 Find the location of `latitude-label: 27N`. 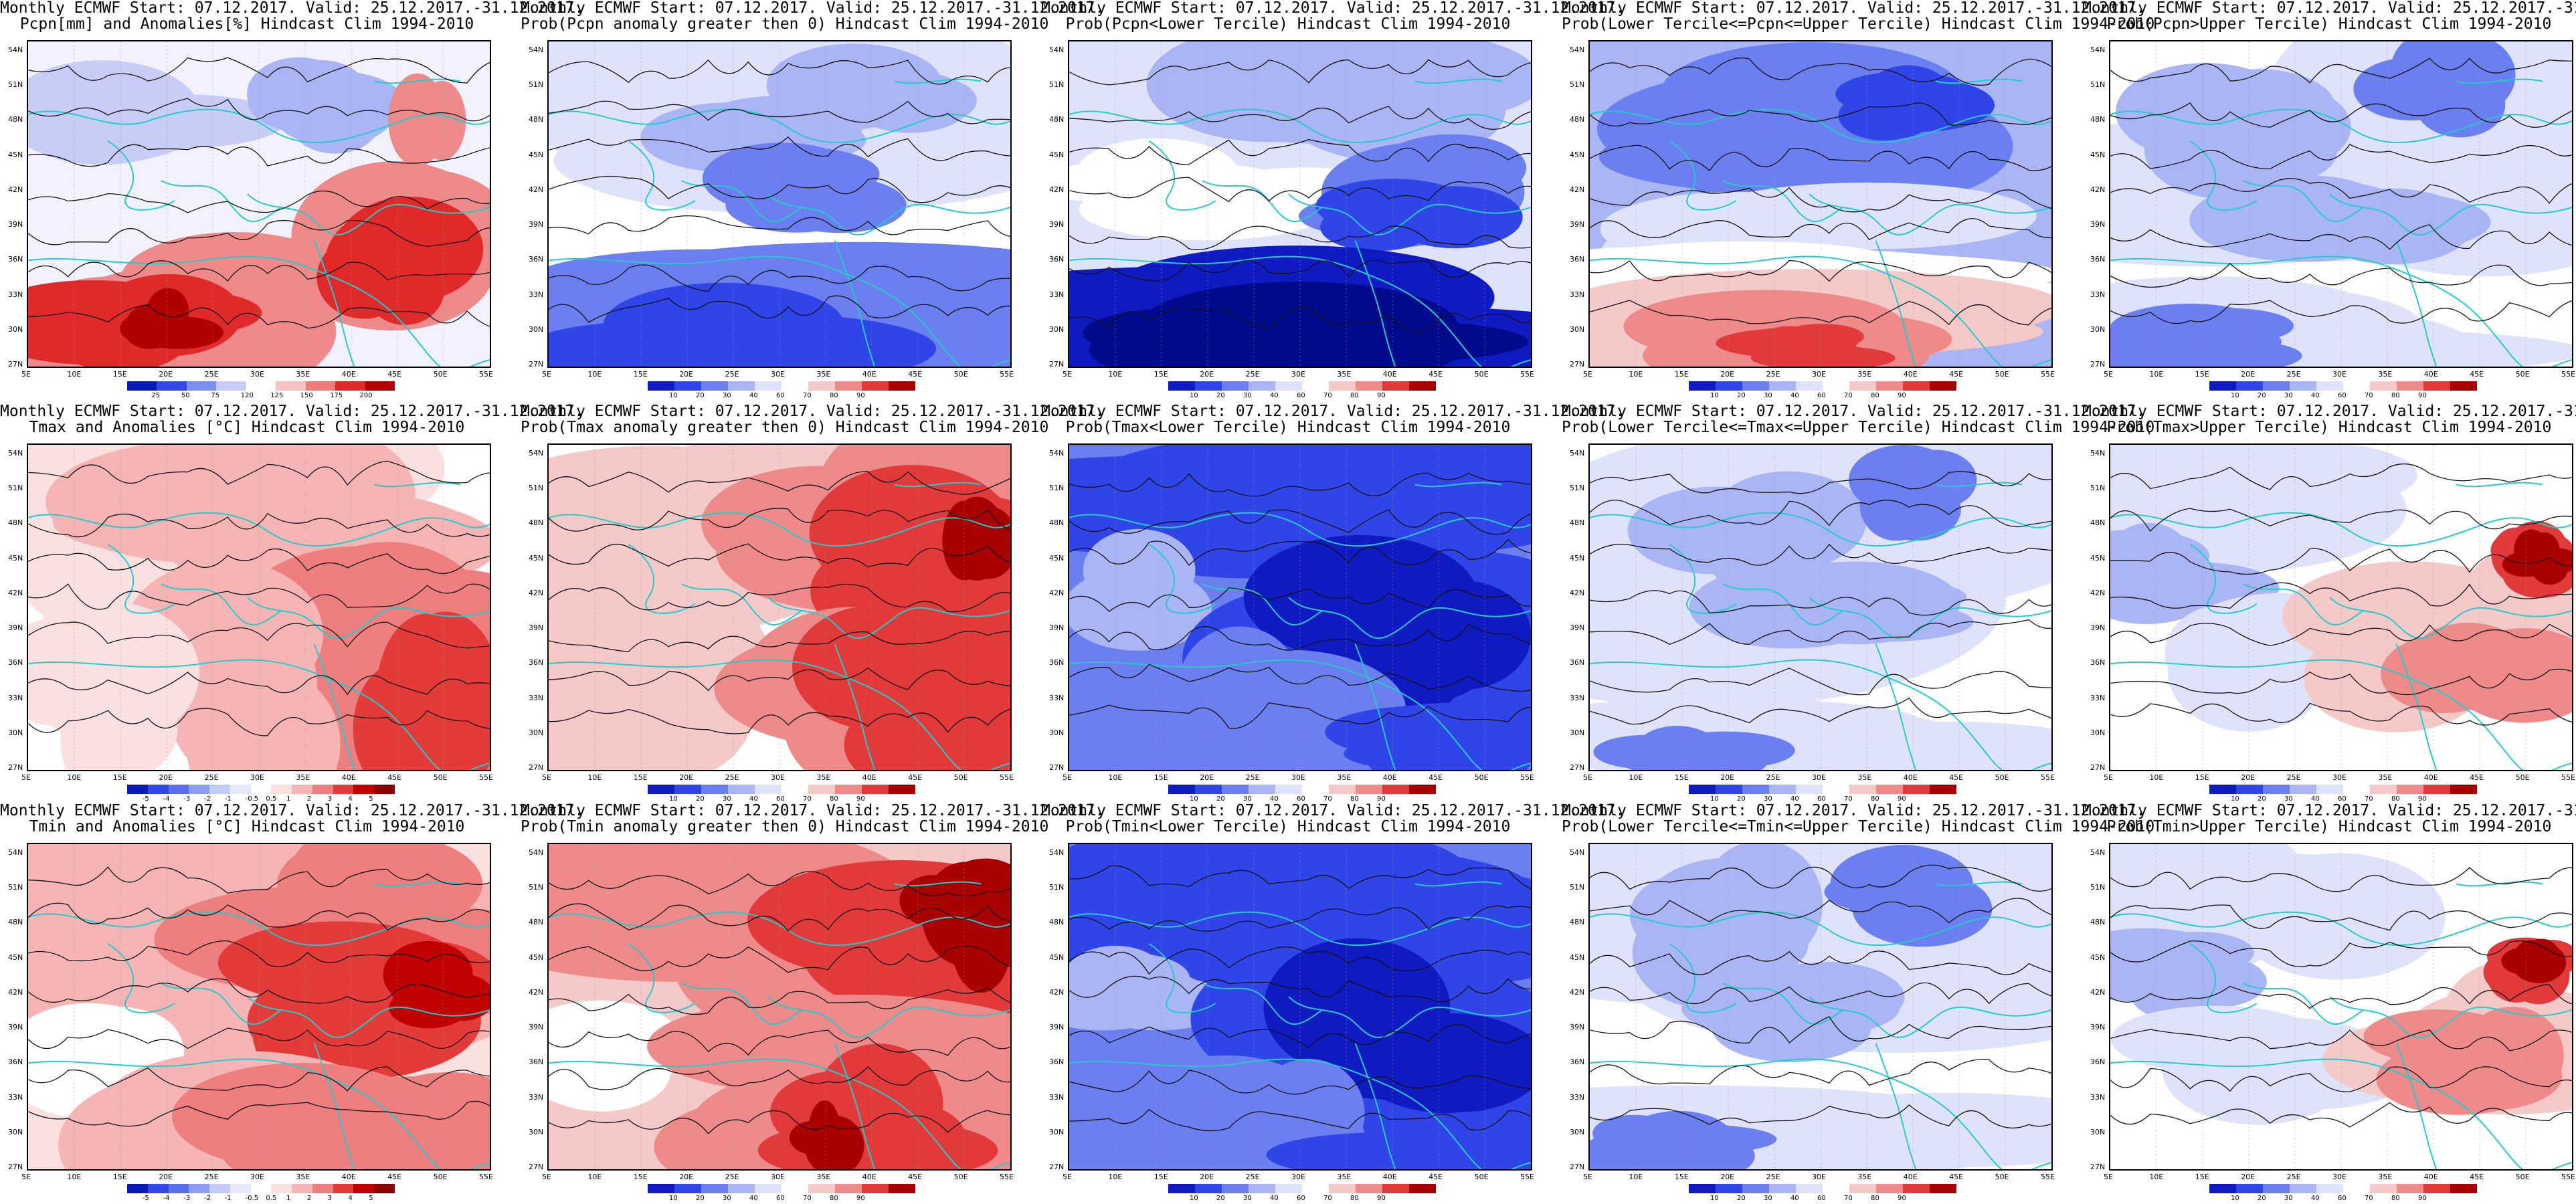

latitude-label: 27N is located at coordinates (15, 1167).